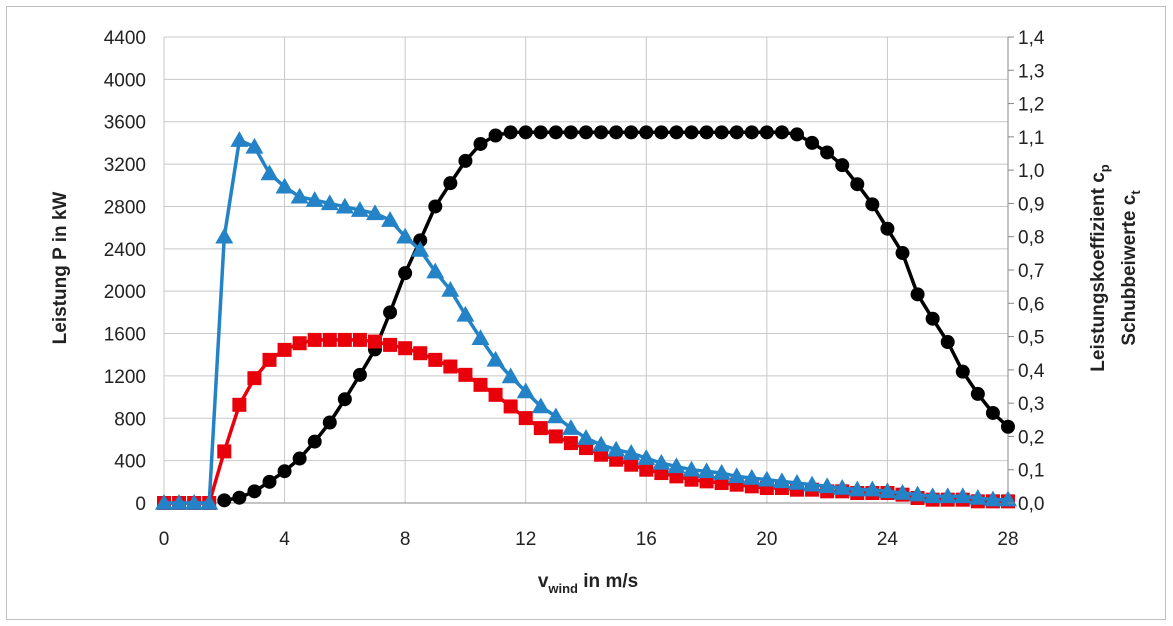 Image resolution: width=1173 pixels, height=626 pixels. Describe the element at coordinates (1031, 404) in the screenshot. I see `y-right-tick-label: 0,3` at that location.